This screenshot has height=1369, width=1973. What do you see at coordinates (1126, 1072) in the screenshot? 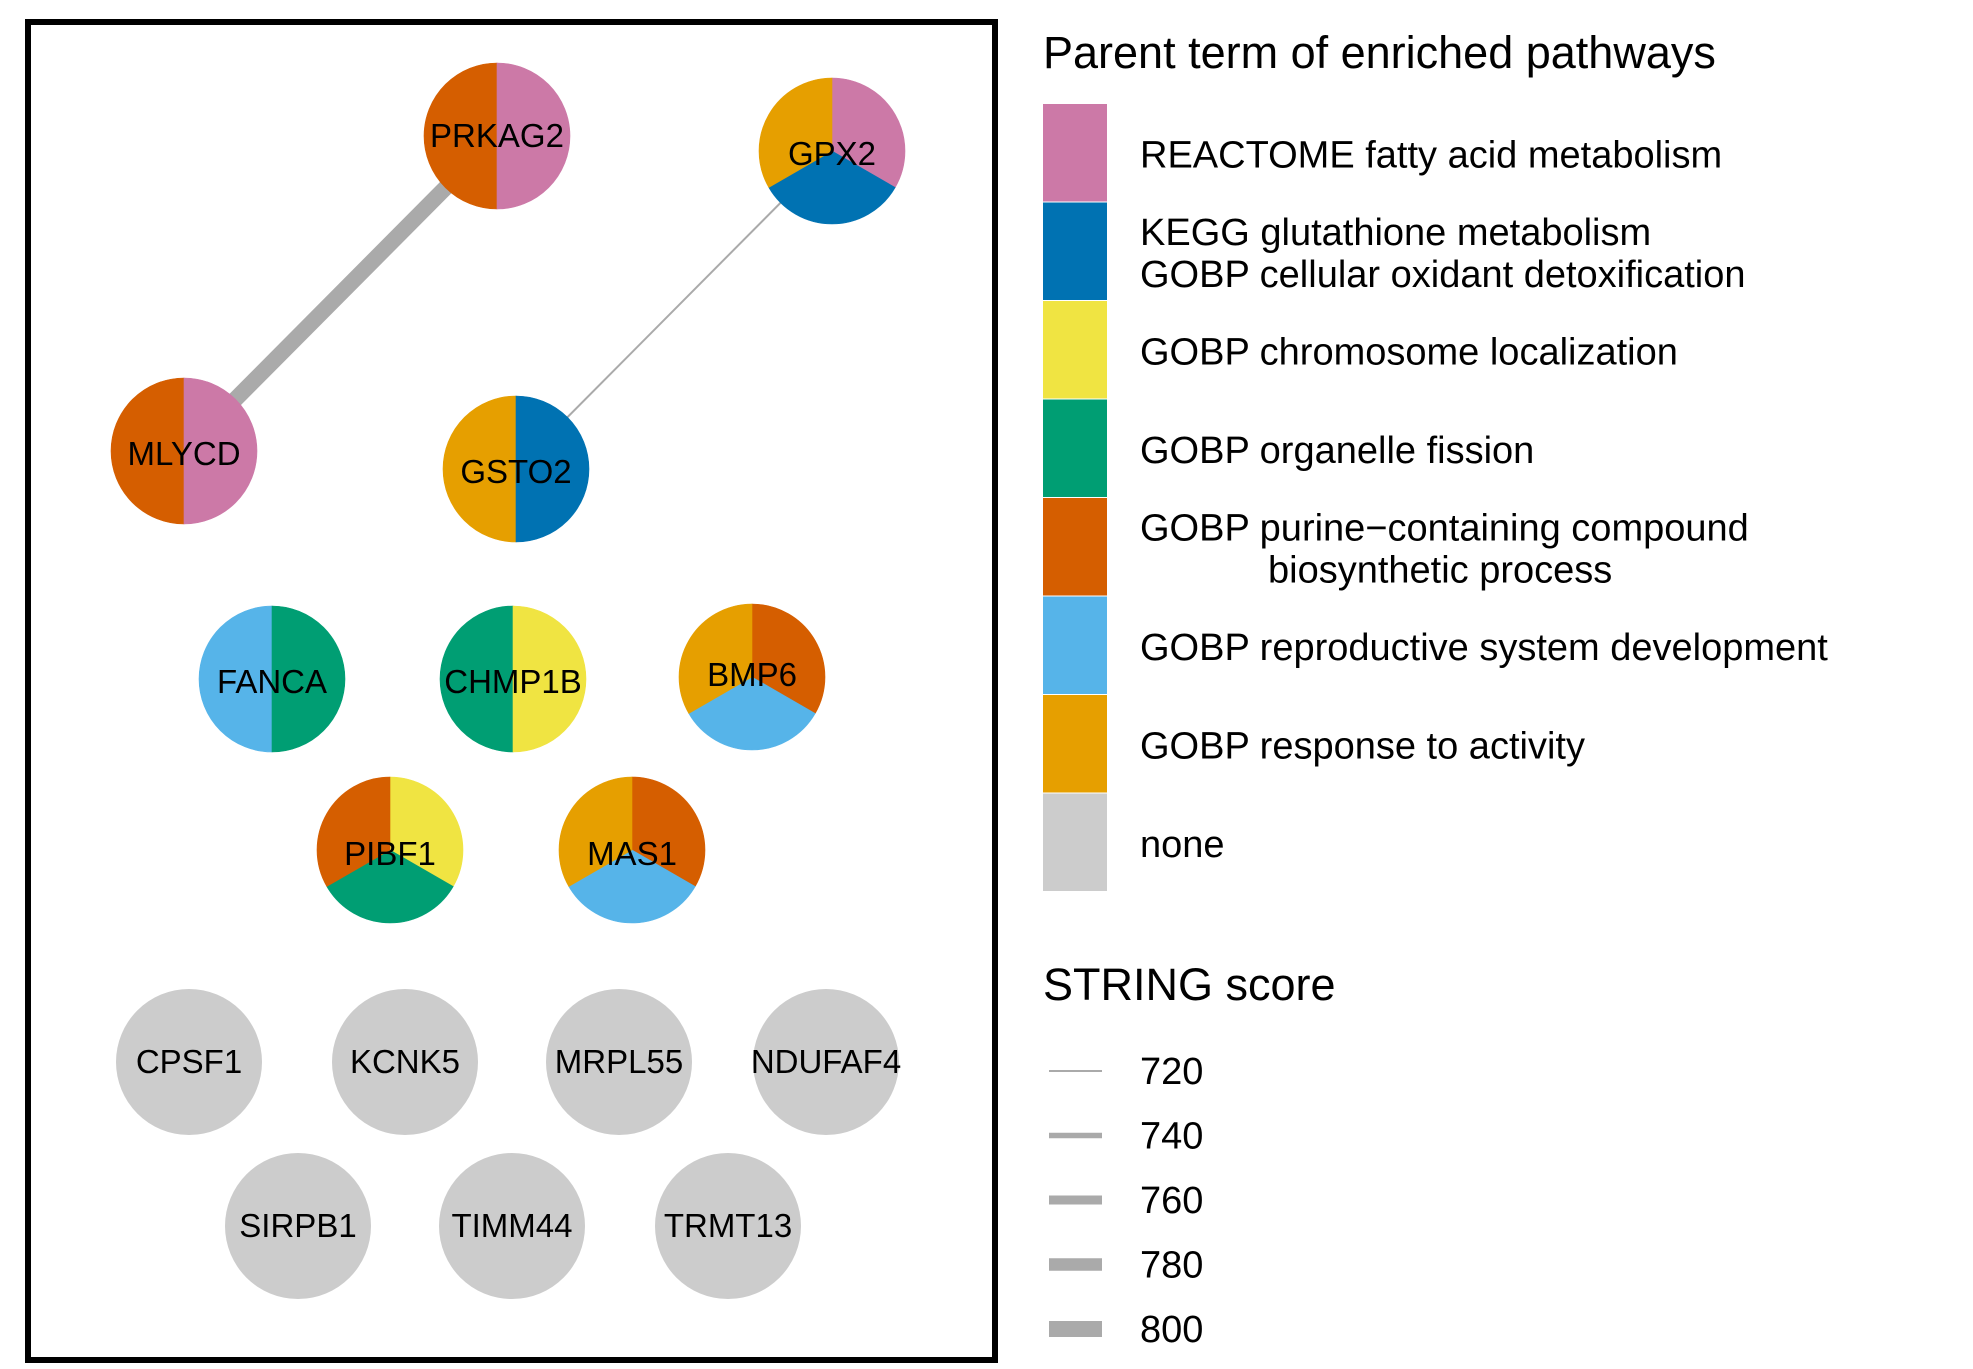
I see `score-legend-item: 720` at bounding box center [1126, 1072].